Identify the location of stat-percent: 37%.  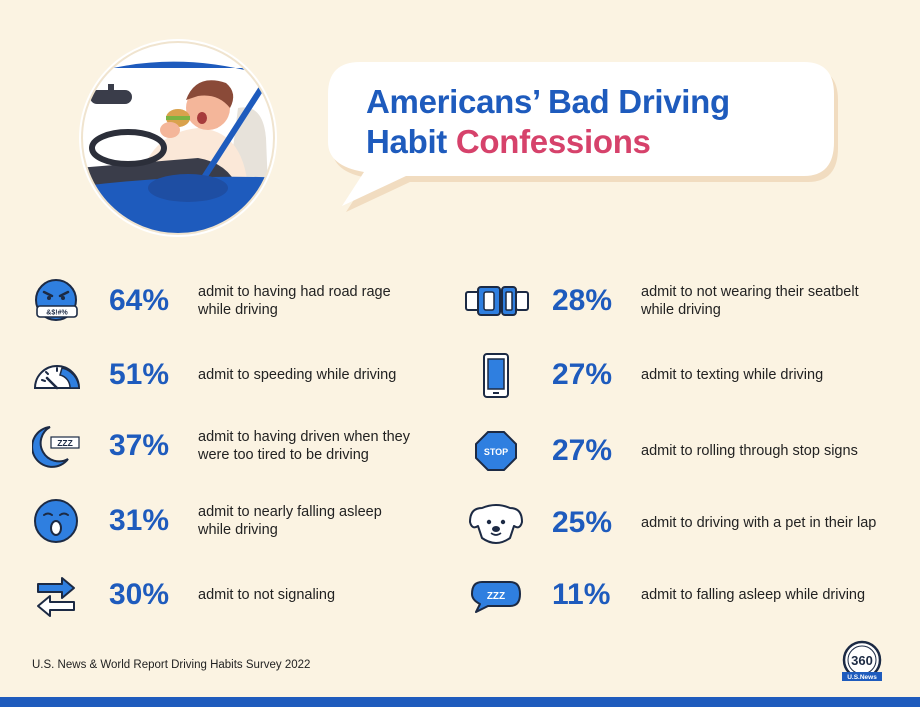
(139, 445).